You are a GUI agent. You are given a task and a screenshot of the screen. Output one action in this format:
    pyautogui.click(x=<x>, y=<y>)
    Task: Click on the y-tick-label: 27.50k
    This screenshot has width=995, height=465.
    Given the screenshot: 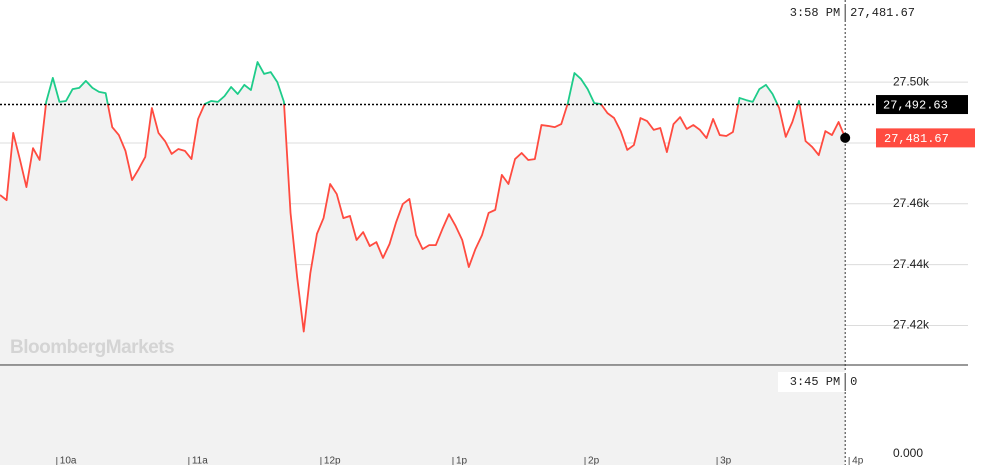 What is the action you would take?
    pyautogui.click(x=911, y=81)
    